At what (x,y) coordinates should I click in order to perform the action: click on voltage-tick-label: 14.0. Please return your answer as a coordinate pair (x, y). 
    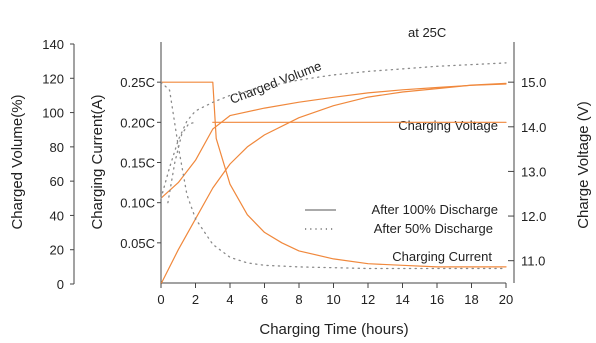
    Looking at the image, I should click on (533, 127).